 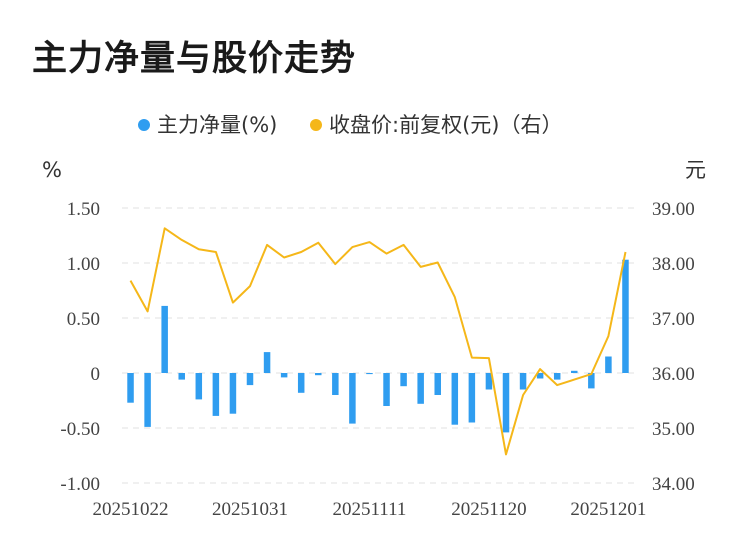 What do you see at coordinates (673, 209) in the screenshot?
I see `right-tick-label: 39.00` at bounding box center [673, 209].